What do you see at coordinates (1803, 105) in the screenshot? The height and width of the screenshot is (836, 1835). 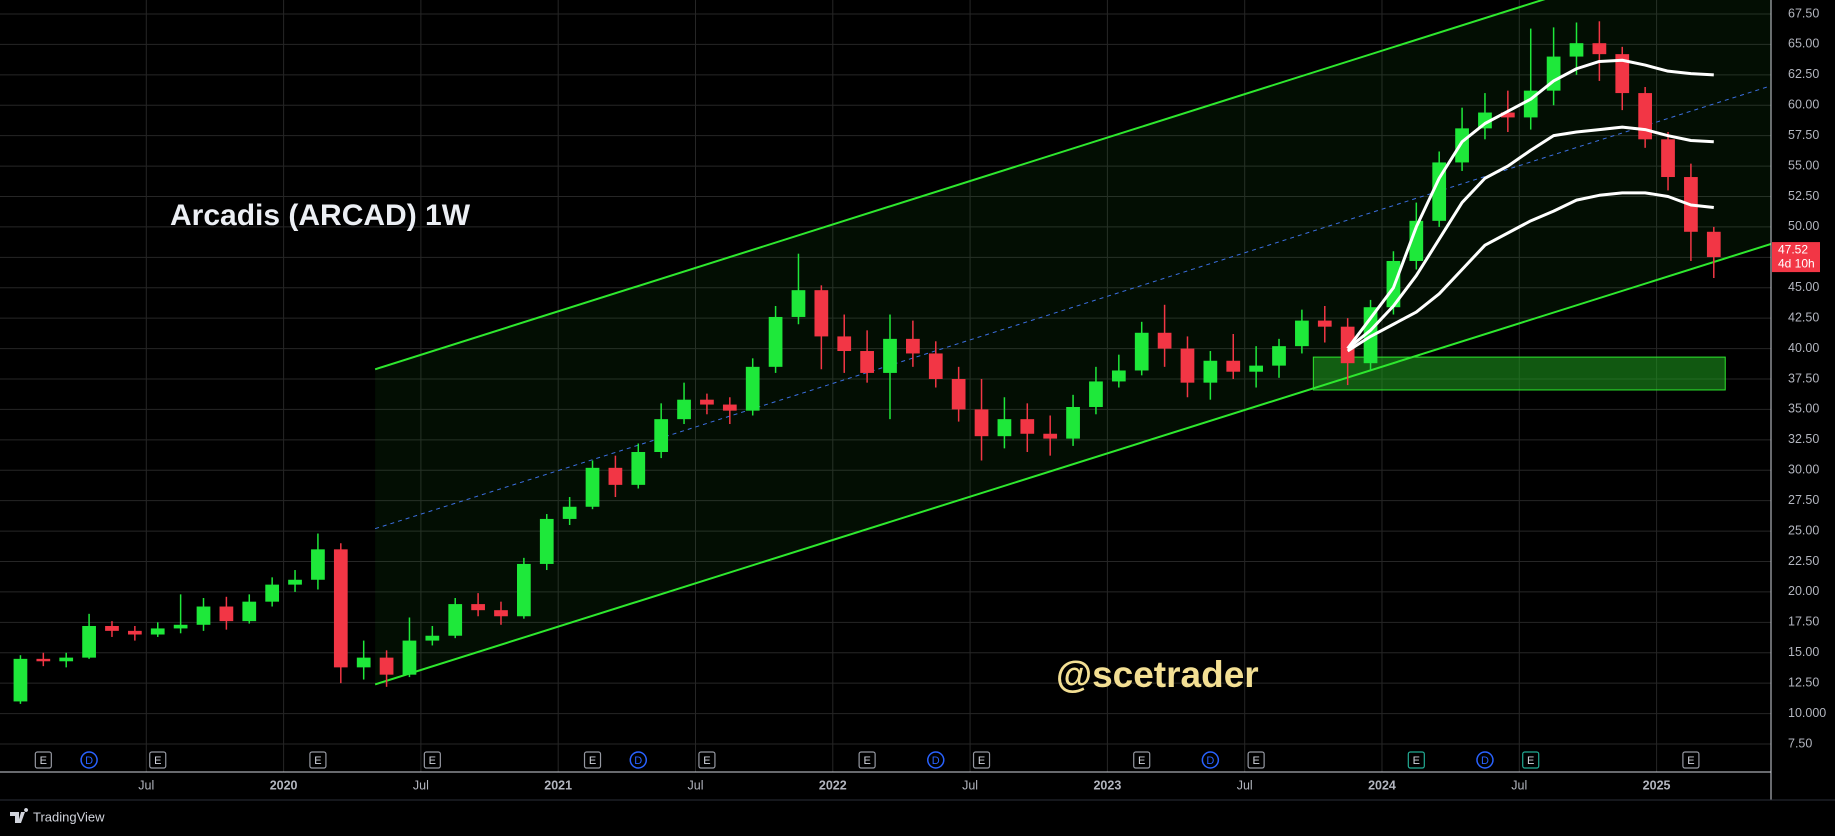 I see `y-tick-label: 60.00` at bounding box center [1803, 105].